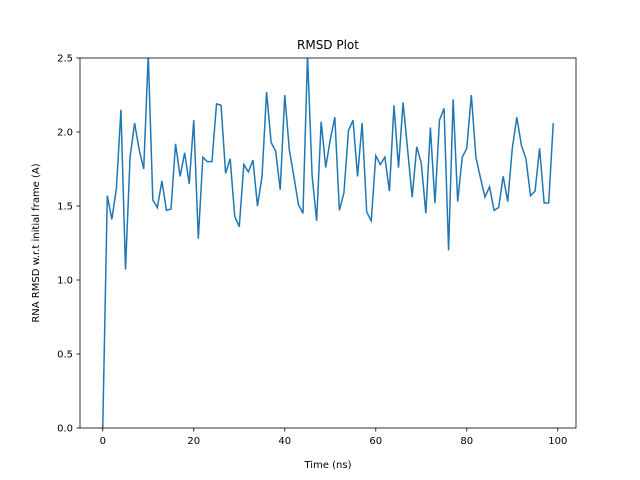  I want to click on x-tick-label: 20, so click(193, 441).